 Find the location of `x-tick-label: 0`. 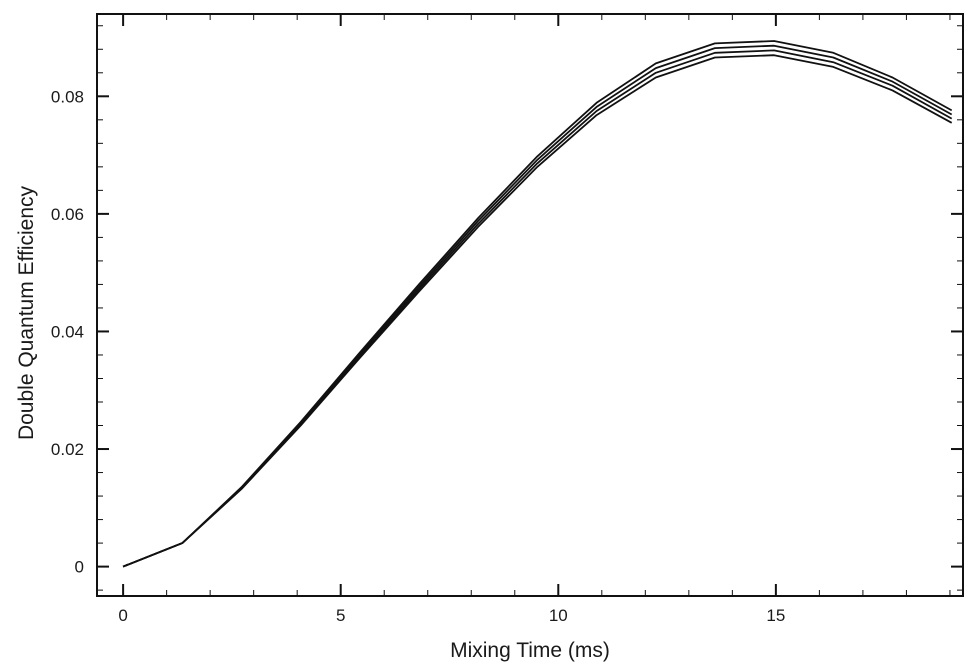

x-tick-label: 0 is located at coordinates (122, 615).